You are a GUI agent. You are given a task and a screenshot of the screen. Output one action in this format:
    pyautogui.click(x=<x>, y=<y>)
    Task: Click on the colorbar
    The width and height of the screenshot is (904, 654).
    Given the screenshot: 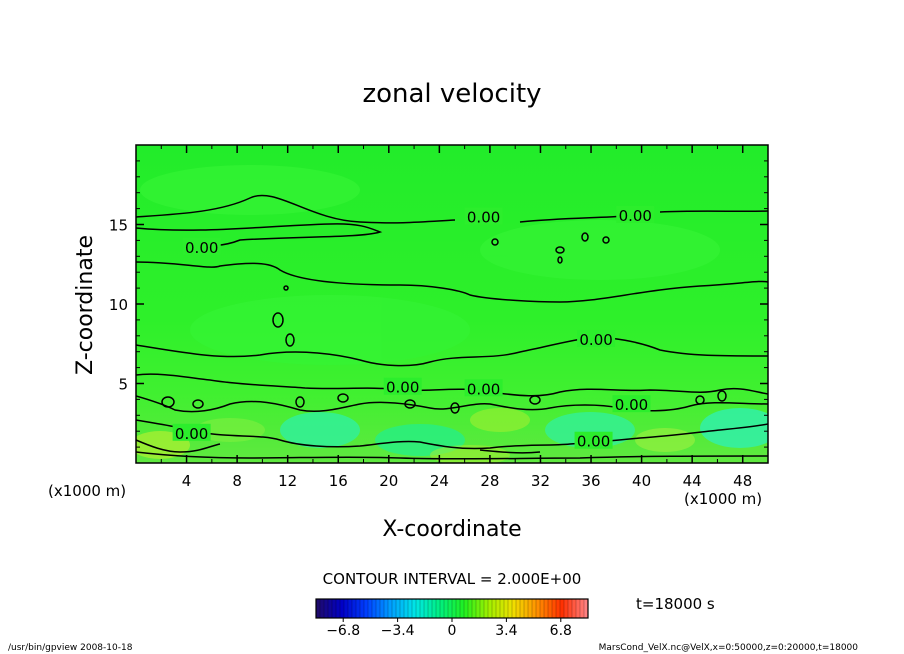 What is the action you would take?
    pyautogui.click(x=452, y=608)
    